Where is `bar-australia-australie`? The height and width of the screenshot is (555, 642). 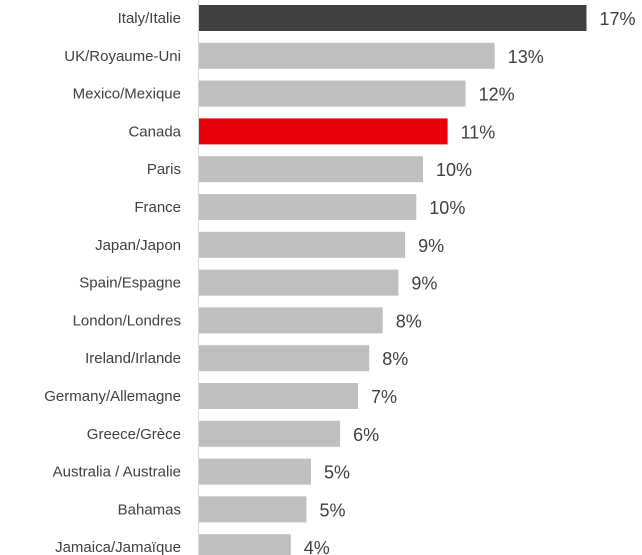 bar-australia-australie is located at coordinates (255, 471).